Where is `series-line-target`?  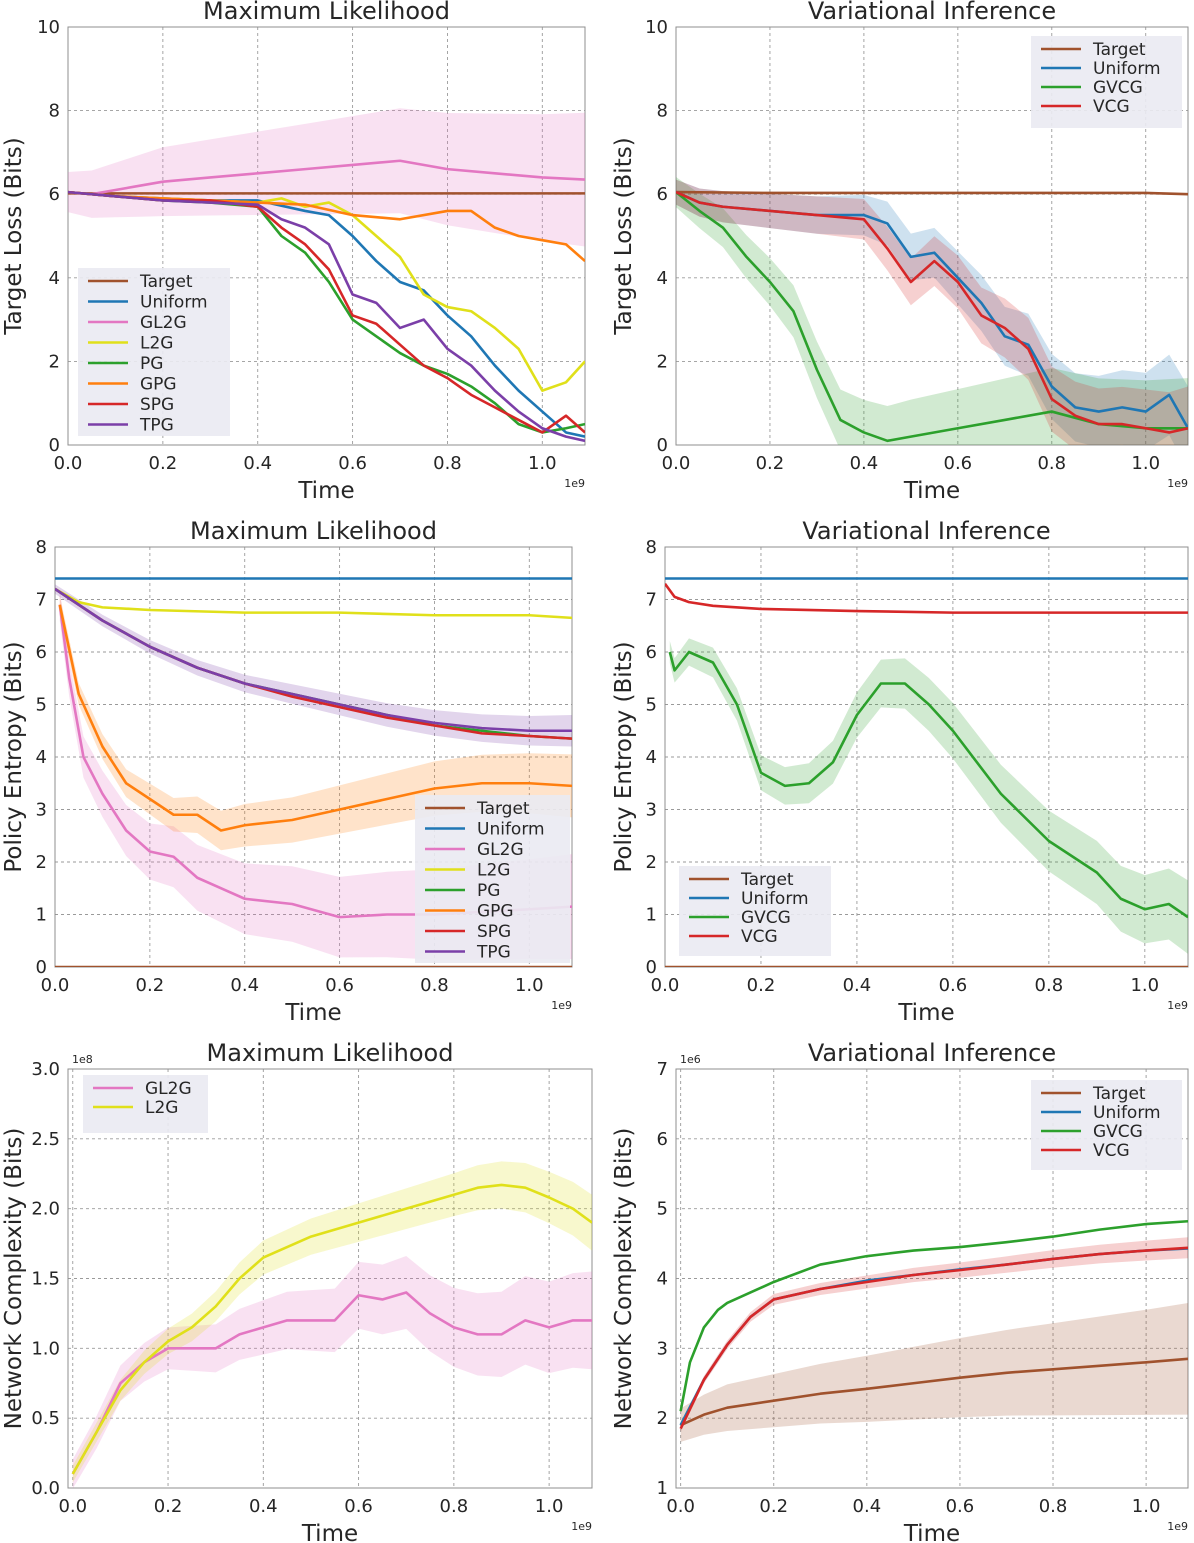
series-line-target is located at coordinates (934, 1392).